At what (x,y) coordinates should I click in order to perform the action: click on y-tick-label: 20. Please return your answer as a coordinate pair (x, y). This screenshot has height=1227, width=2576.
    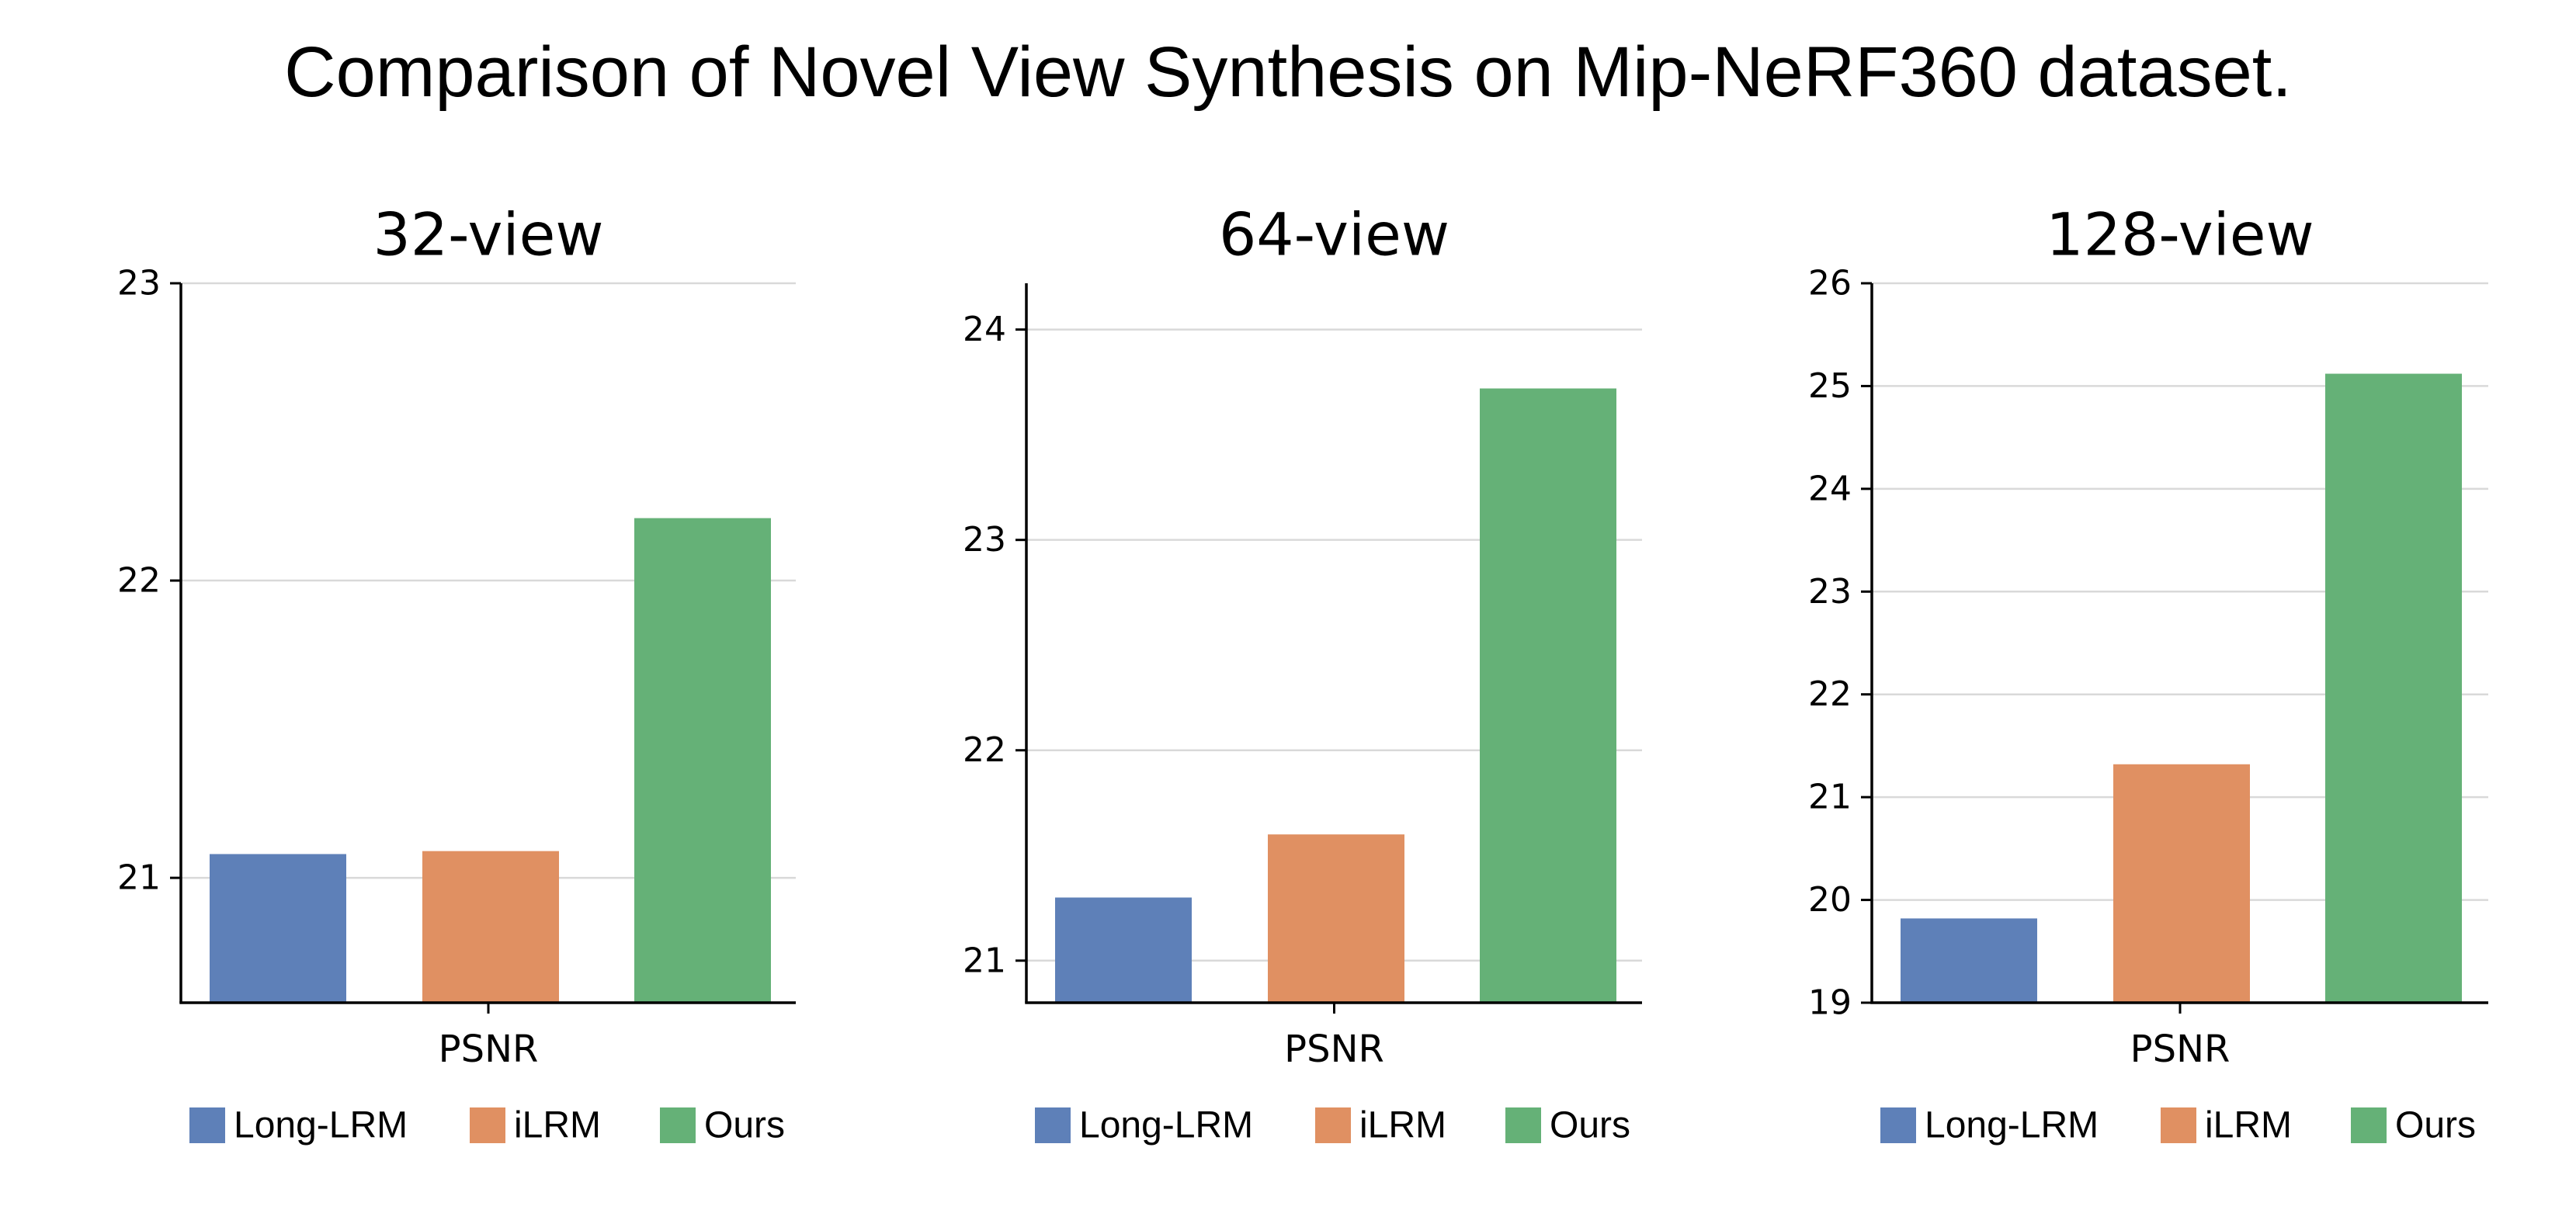
    Looking at the image, I should click on (1830, 900).